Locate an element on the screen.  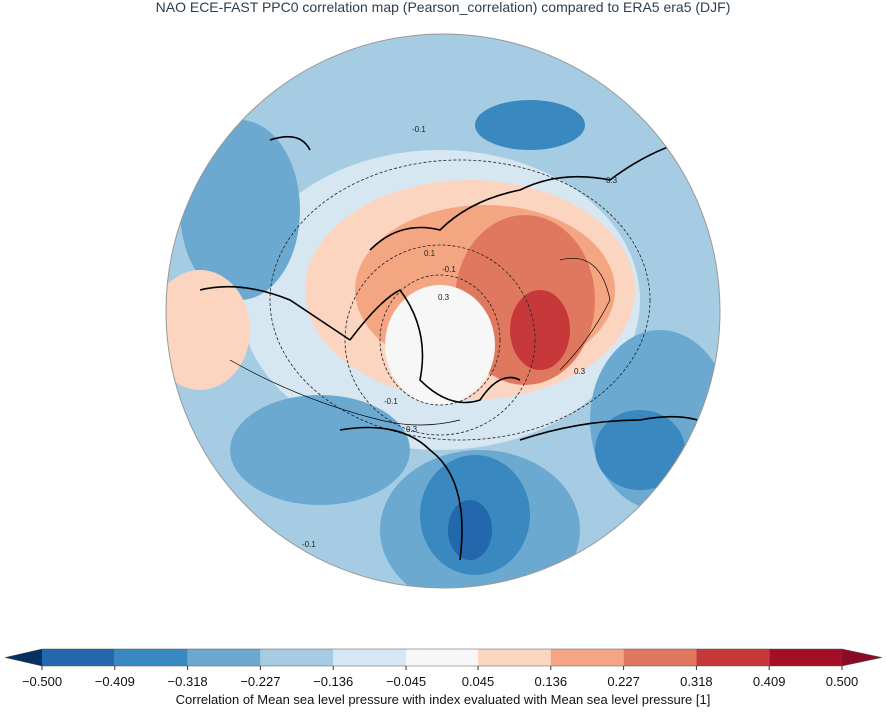
tick-label: 0.409 is located at coordinates (769, 681).